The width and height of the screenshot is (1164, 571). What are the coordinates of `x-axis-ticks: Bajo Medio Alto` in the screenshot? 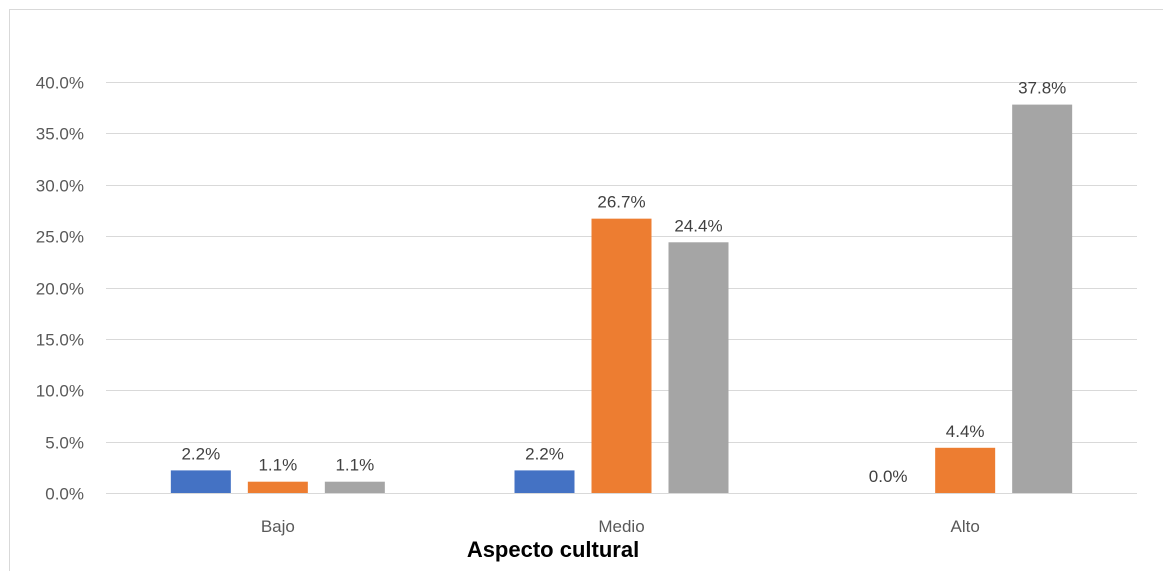 It's located at (620, 526).